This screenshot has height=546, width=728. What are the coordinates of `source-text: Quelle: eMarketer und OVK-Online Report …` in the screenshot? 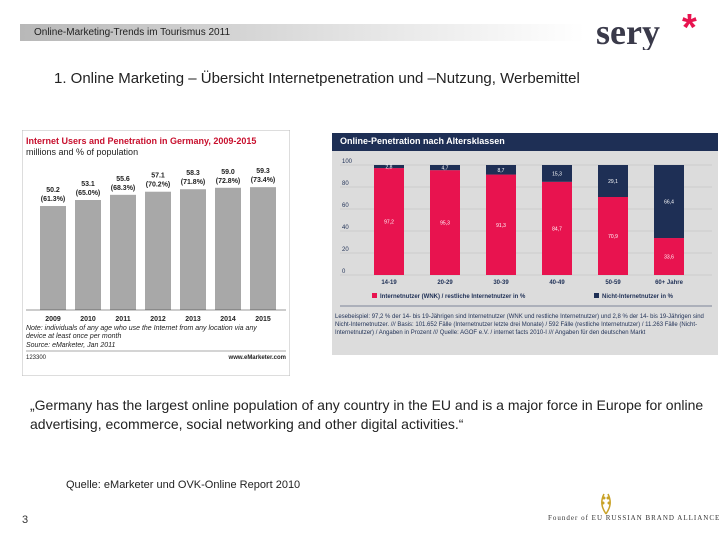 It's located at (183, 485).